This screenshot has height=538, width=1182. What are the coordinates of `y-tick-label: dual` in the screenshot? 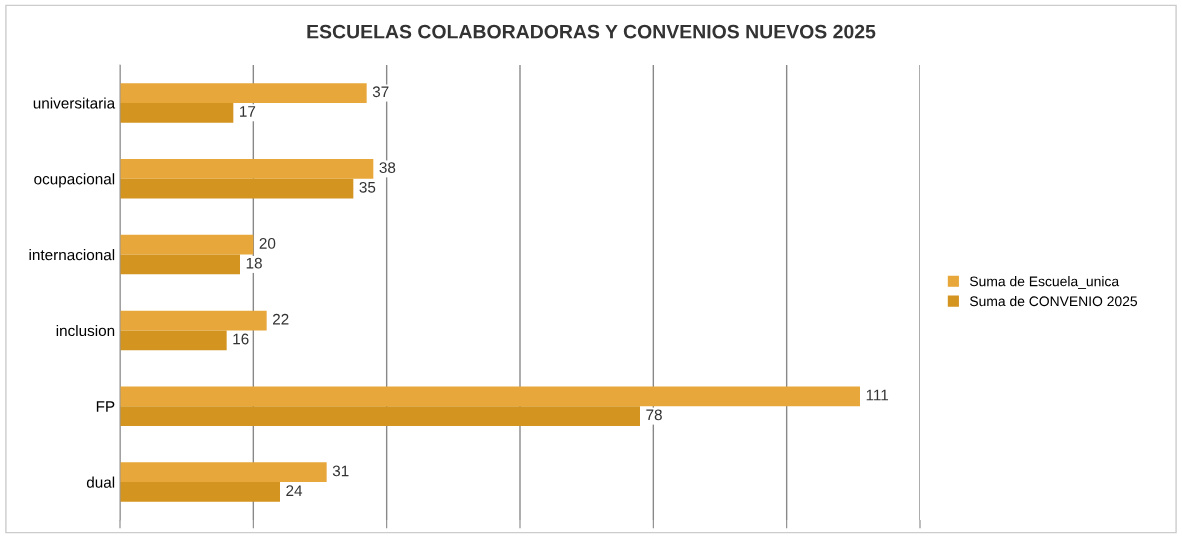 It's located at (100, 482).